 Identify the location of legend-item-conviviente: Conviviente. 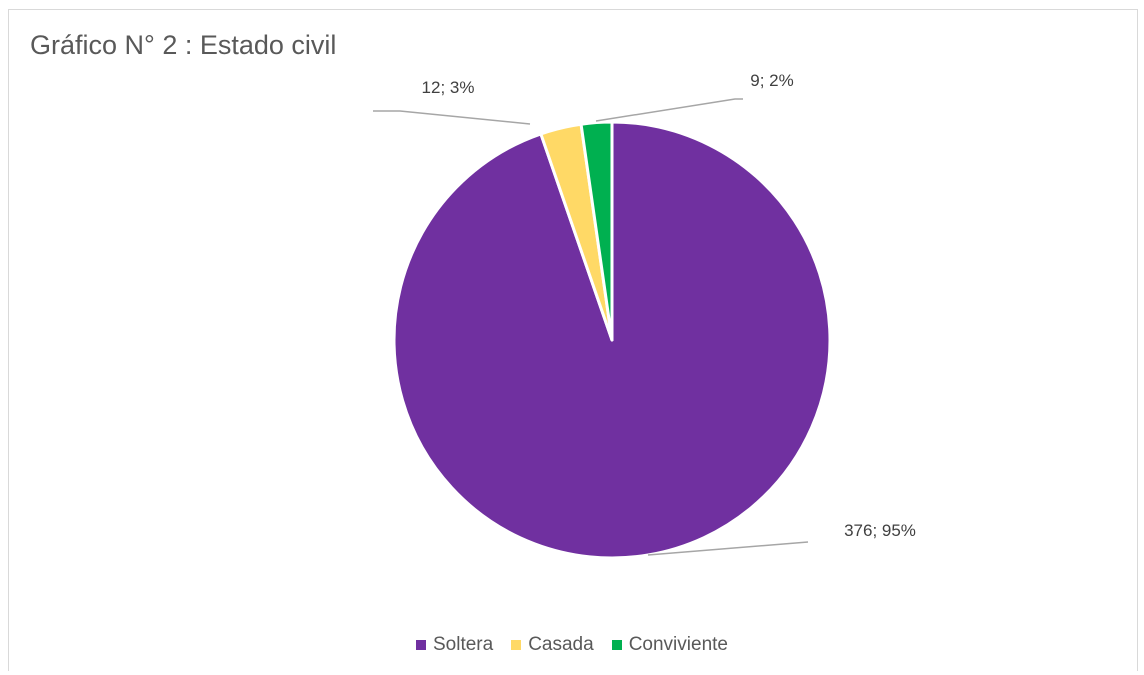
(669, 645).